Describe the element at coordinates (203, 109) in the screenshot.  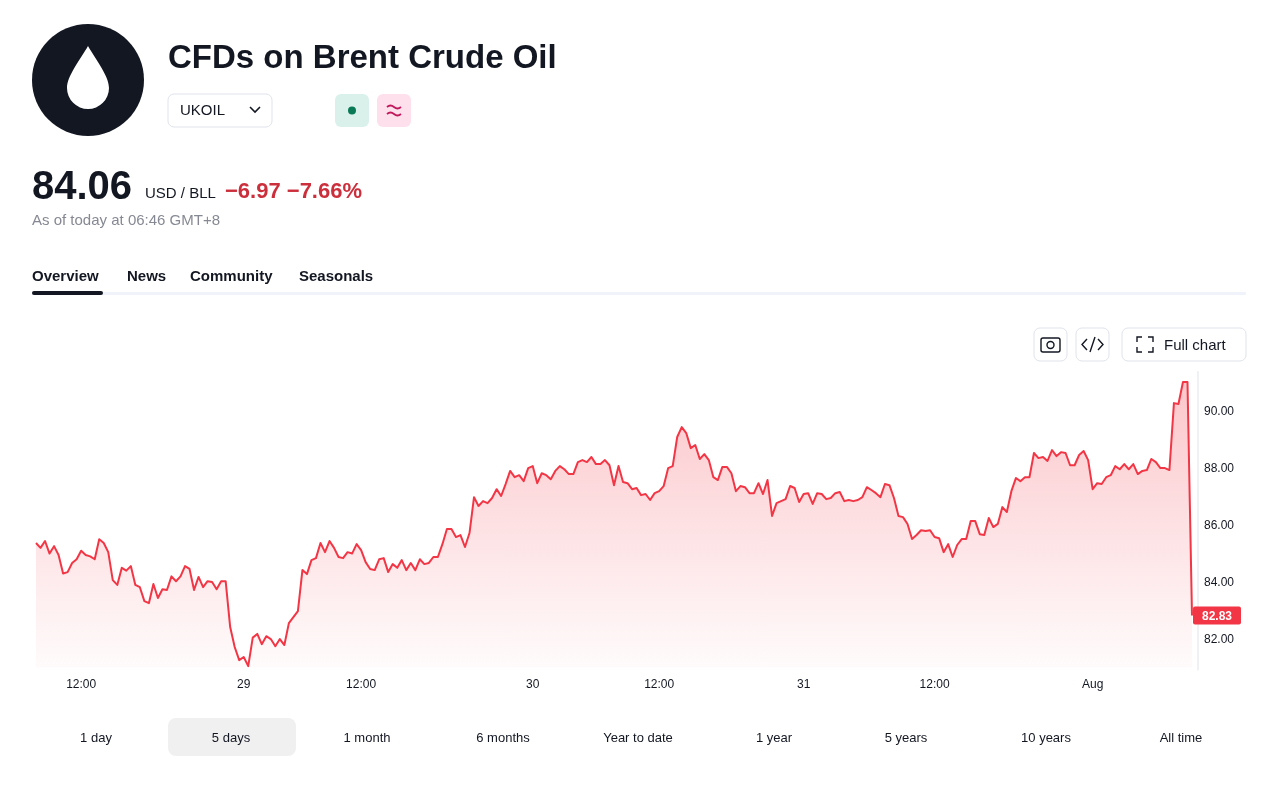
I see `text: UKOIL` at that location.